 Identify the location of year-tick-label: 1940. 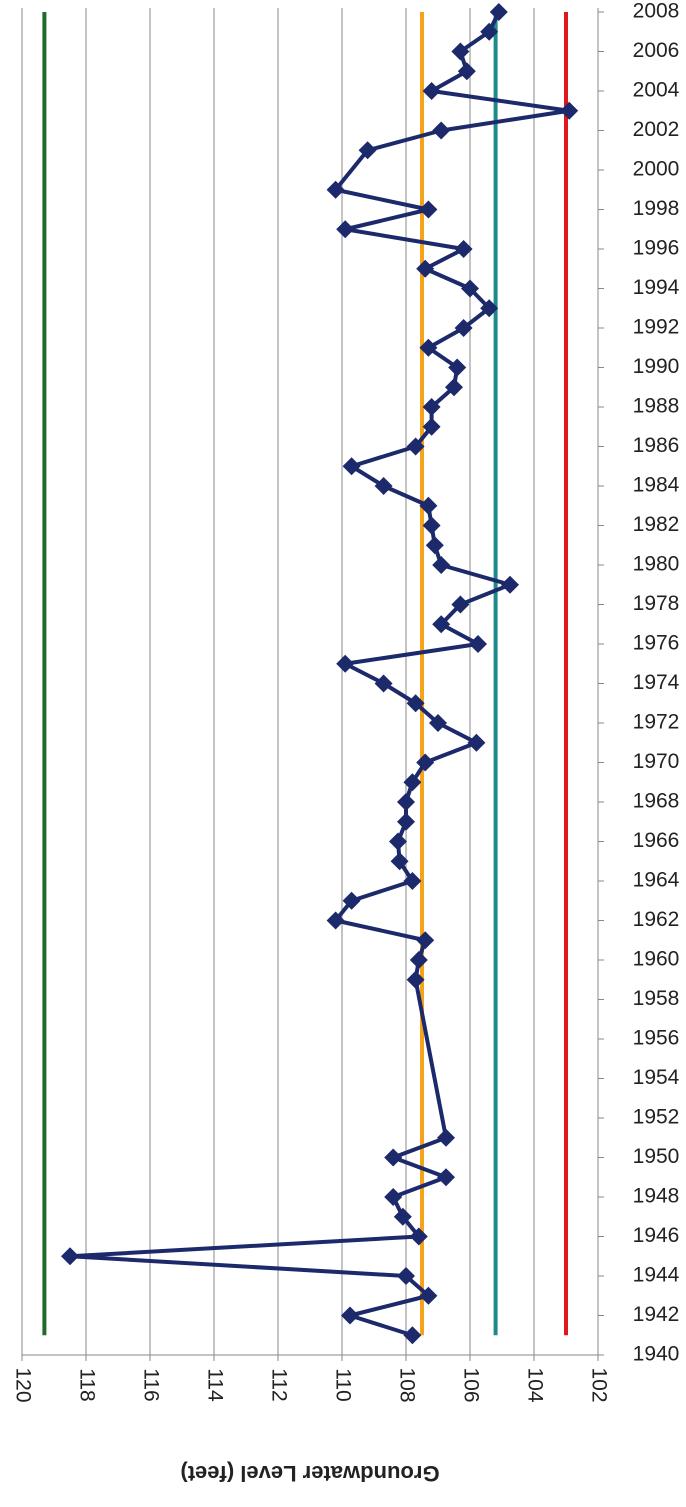
(656, 1354).